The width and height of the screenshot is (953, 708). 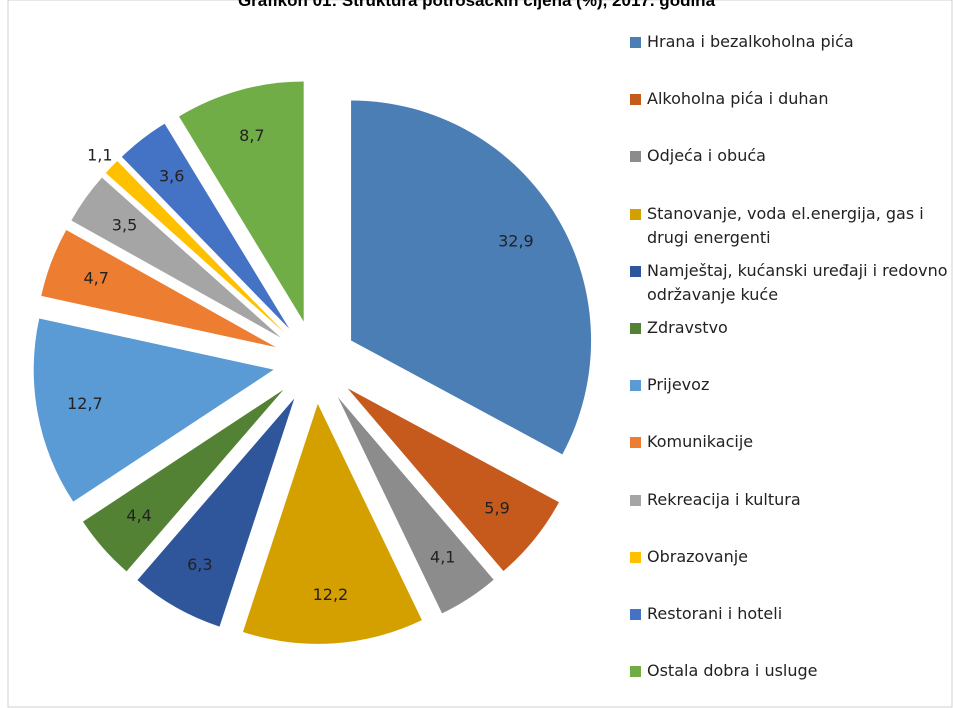 I want to click on legend-label: Ostala dobra i usluge, so click(x=732, y=671).